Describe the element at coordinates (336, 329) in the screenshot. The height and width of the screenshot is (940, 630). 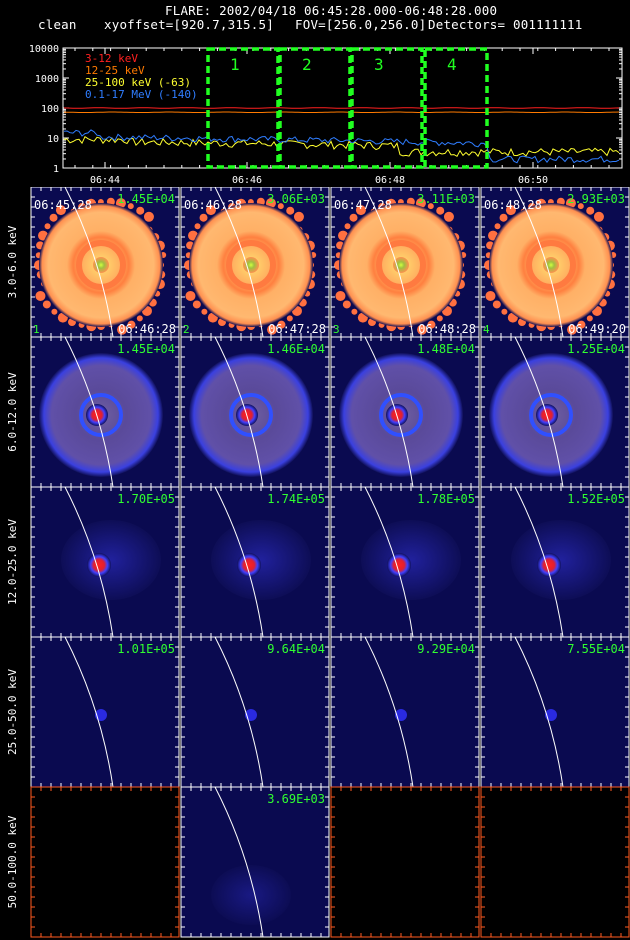
I see `panel-index: 3` at that location.